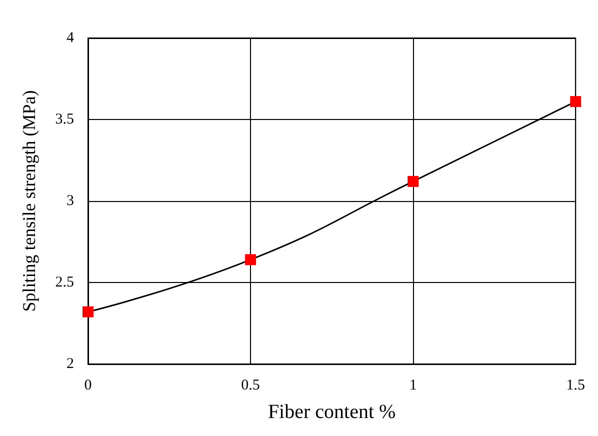 Image resolution: width=598 pixels, height=436 pixels. What do you see at coordinates (332, 412) in the screenshot?
I see `x-axis-title: Fiber content %` at bounding box center [332, 412].